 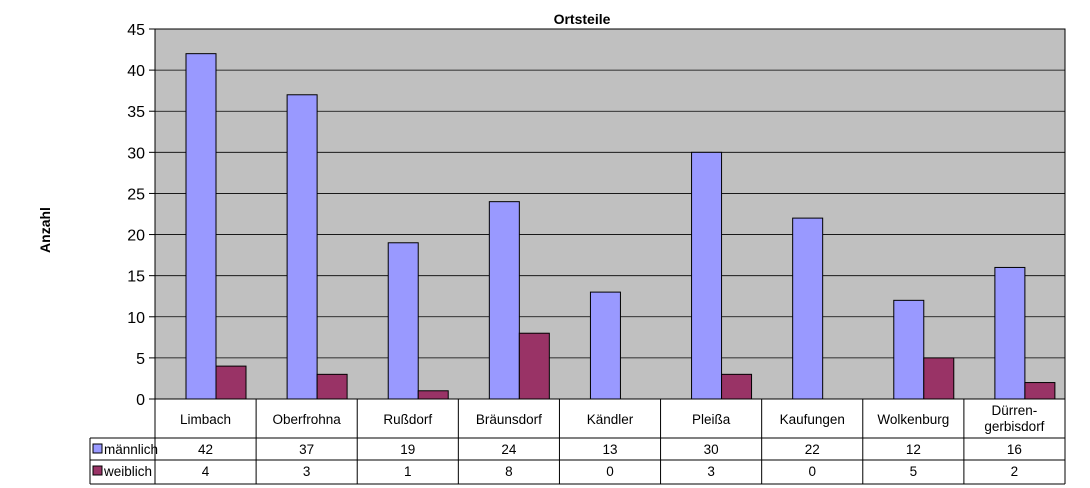 I want to click on data-label: 12, so click(x=913, y=449).